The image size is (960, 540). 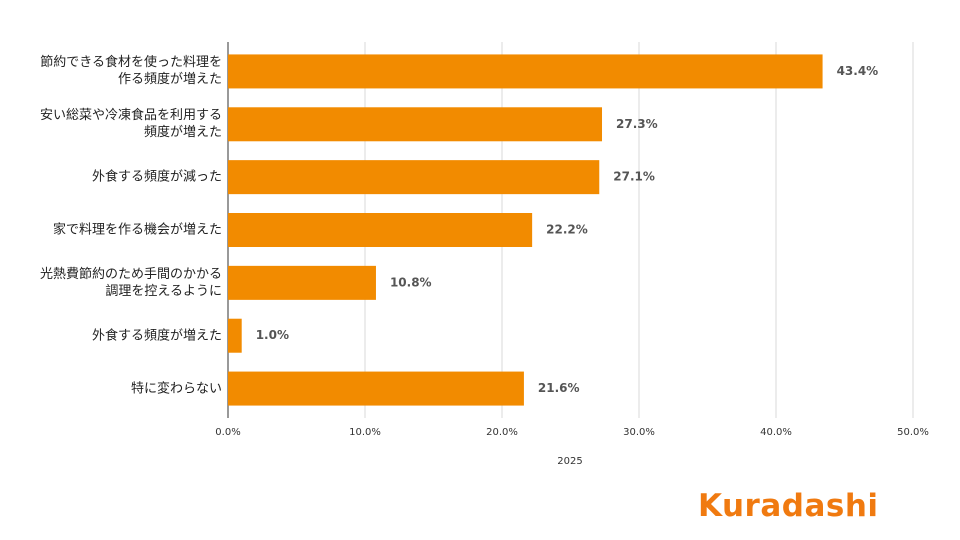 I want to click on x-tick-label: 0.0%, so click(x=227, y=432).